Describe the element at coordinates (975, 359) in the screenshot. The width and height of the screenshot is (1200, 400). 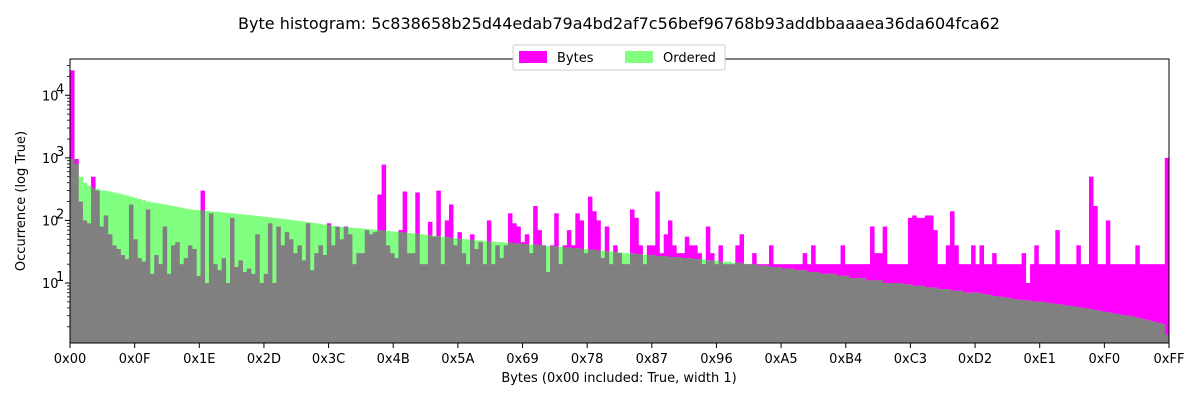
I see `x-tick-label: 0xD2` at that location.